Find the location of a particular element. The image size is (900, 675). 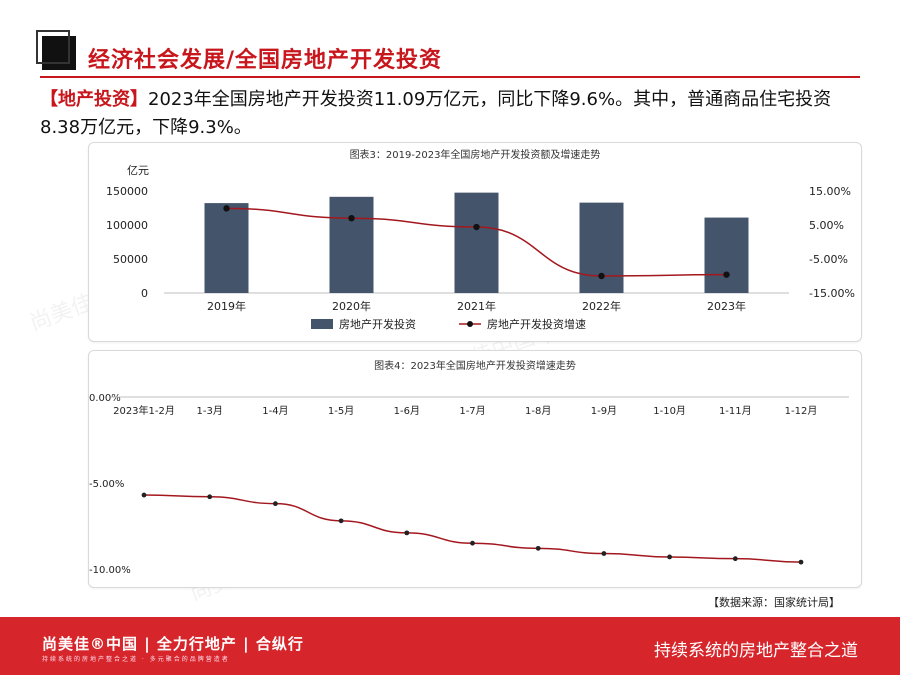

chart1-legend-bar-swatch is located at coordinates (322, 324).